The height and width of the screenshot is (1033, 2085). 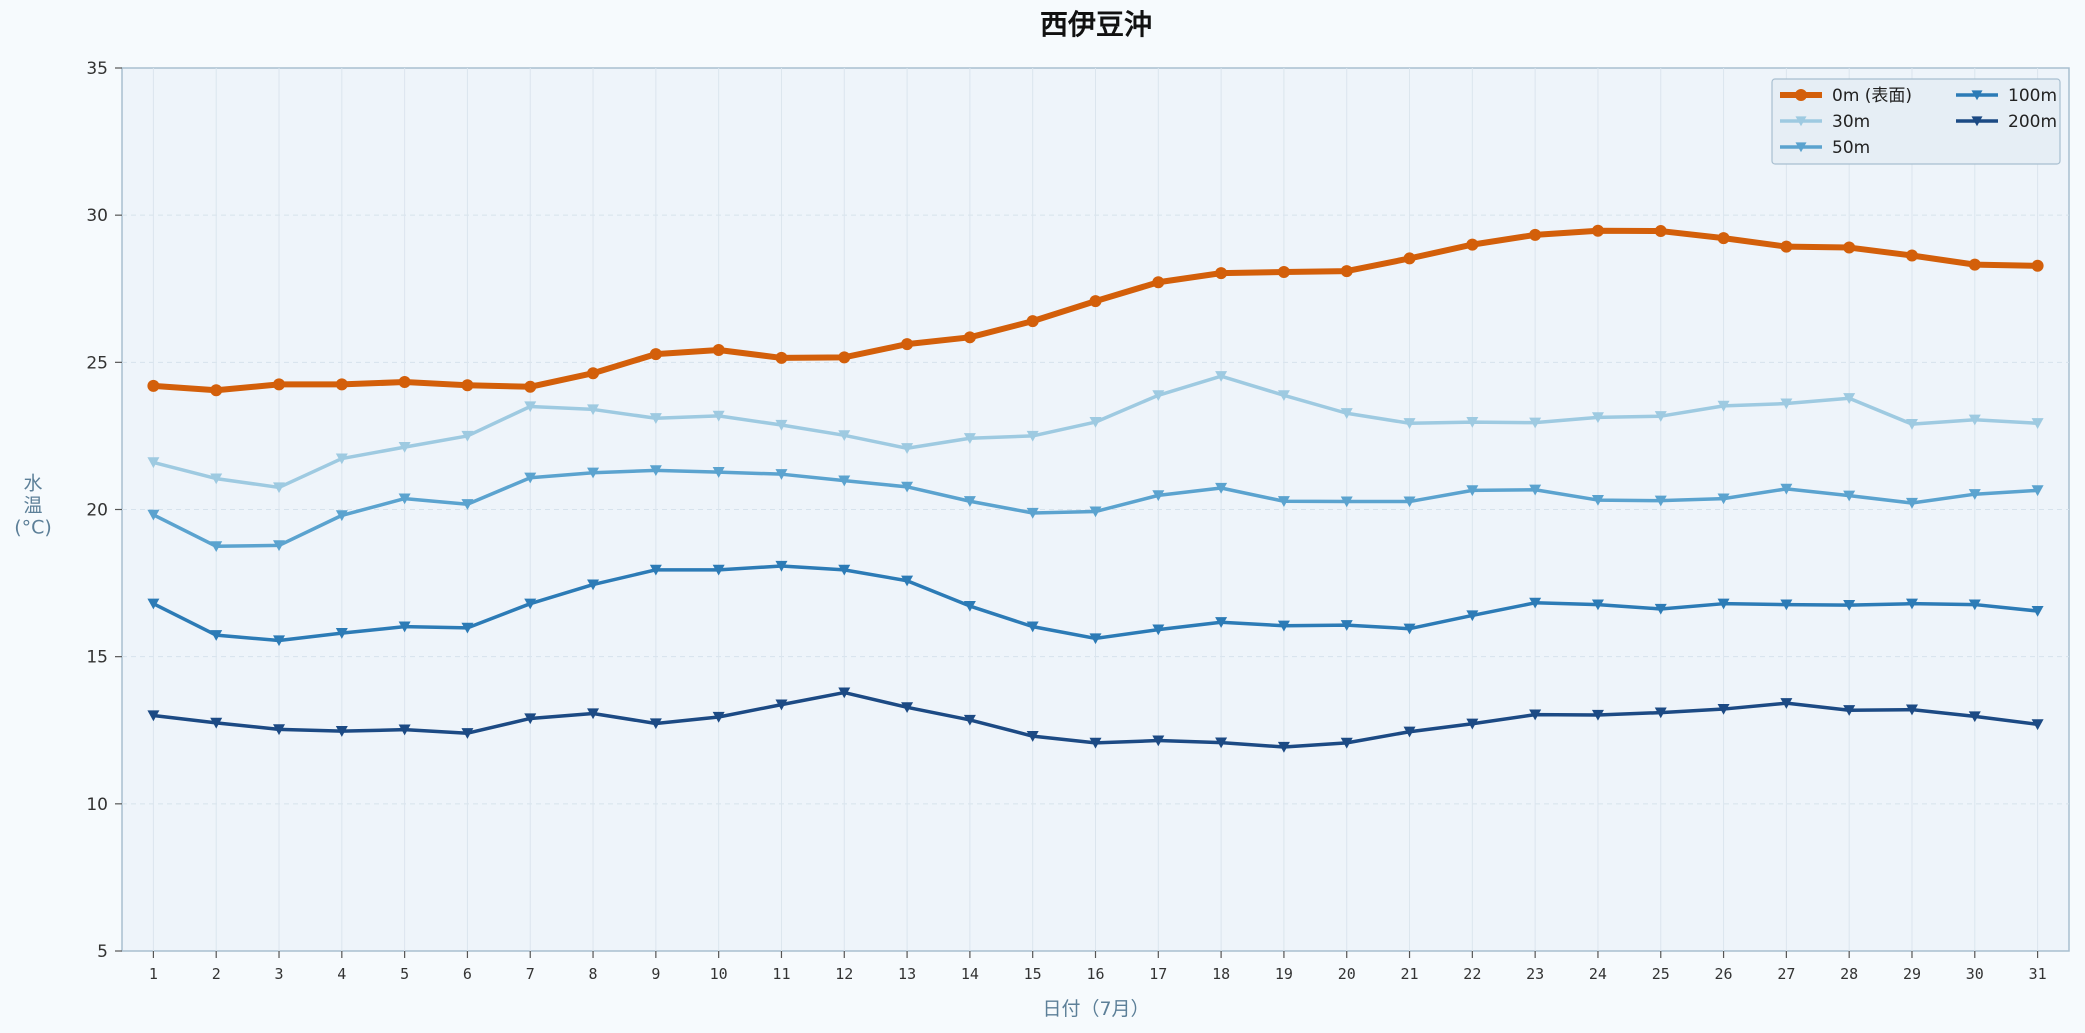 What do you see at coordinates (1033, 974) in the screenshot?
I see `x-tick-label: 15` at bounding box center [1033, 974].